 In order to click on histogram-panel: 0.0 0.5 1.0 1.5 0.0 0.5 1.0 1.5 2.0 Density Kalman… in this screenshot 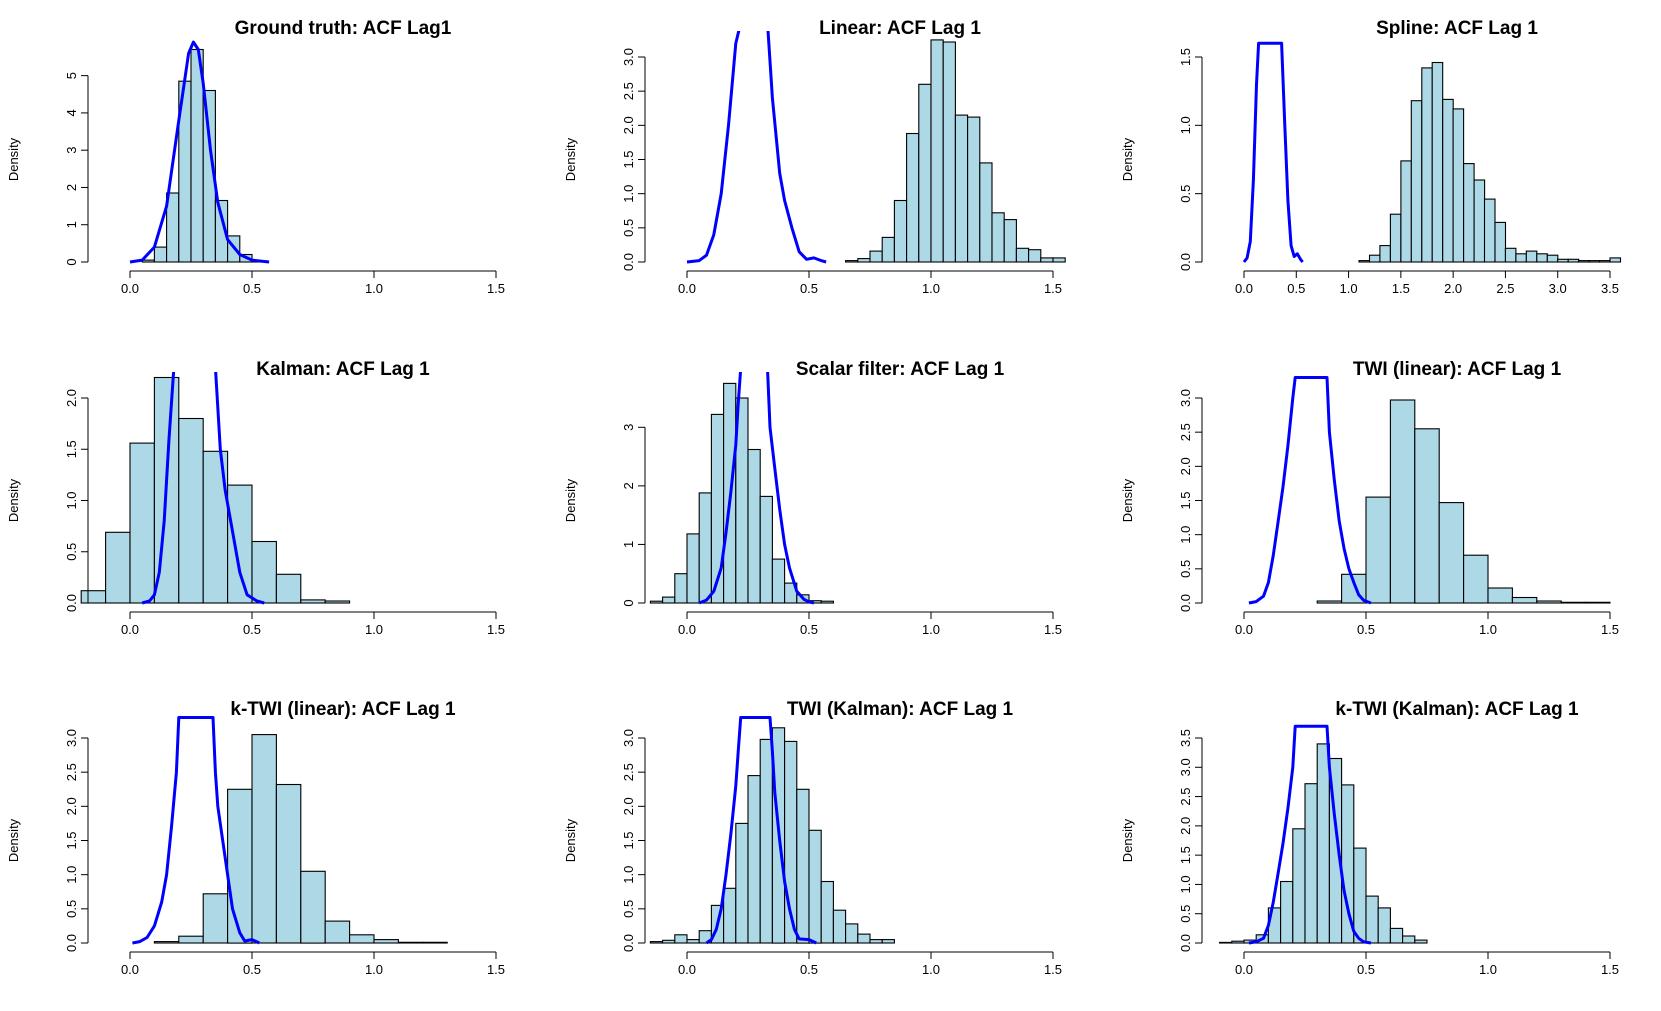, I will do `click(255, 498)`.